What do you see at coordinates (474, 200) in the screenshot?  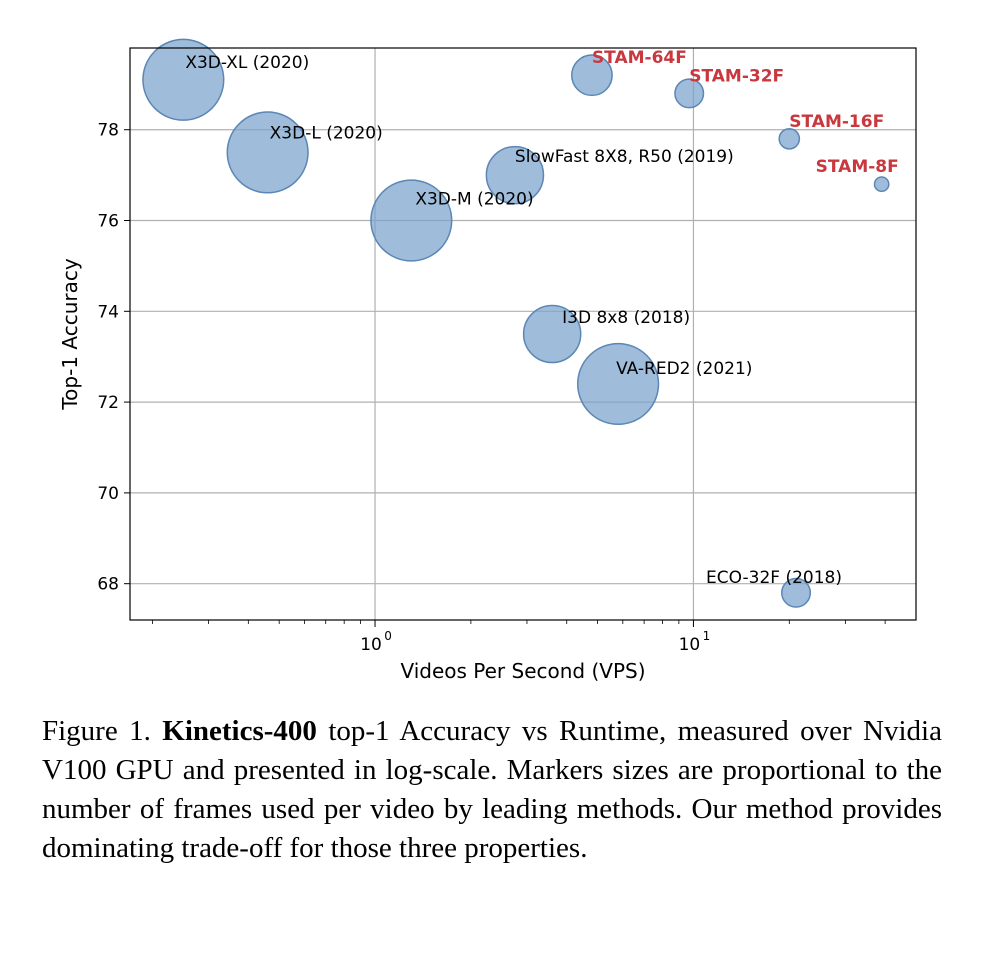 I see `point-label-3: X3D-M (2020)` at bounding box center [474, 200].